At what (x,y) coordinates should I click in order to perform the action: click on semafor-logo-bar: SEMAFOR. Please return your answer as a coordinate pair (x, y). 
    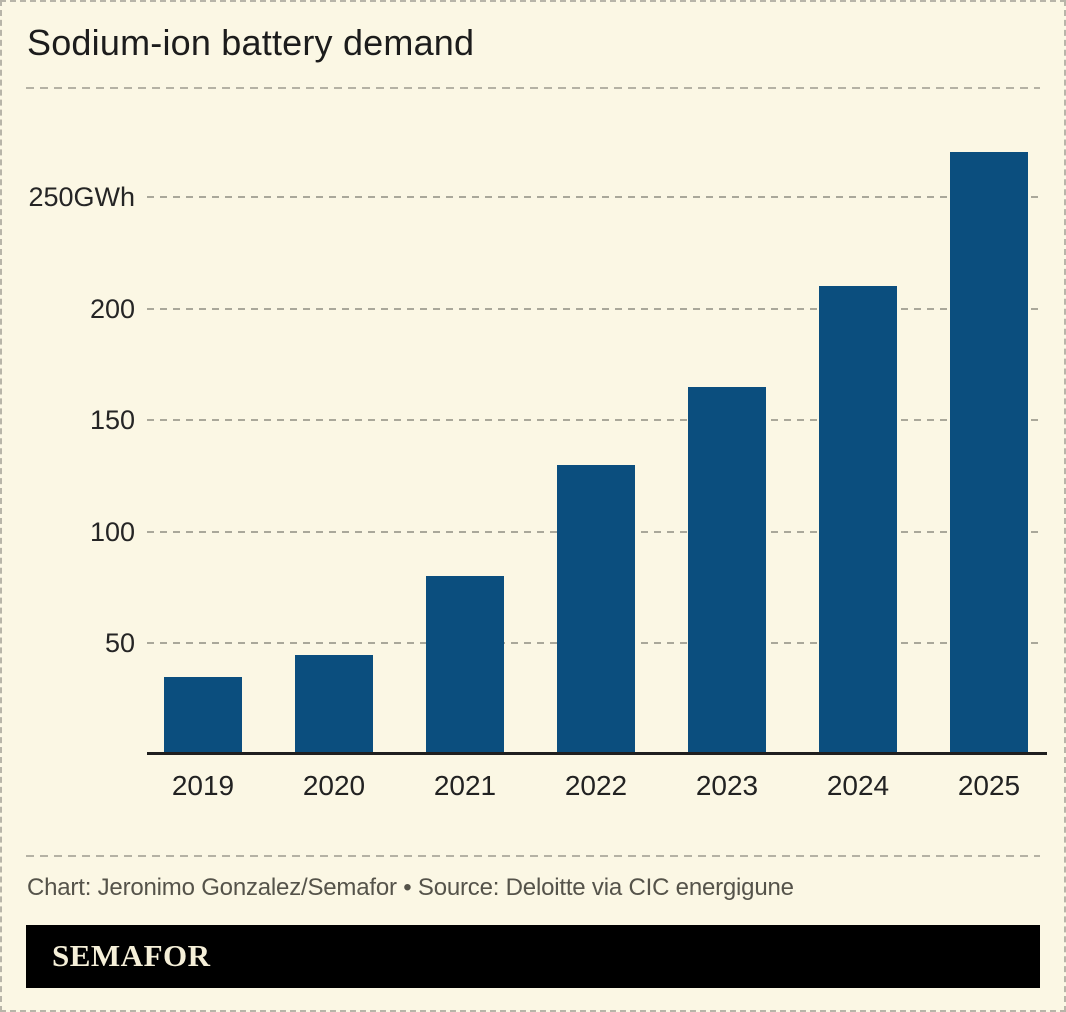
    Looking at the image, I should click on (533, 956).